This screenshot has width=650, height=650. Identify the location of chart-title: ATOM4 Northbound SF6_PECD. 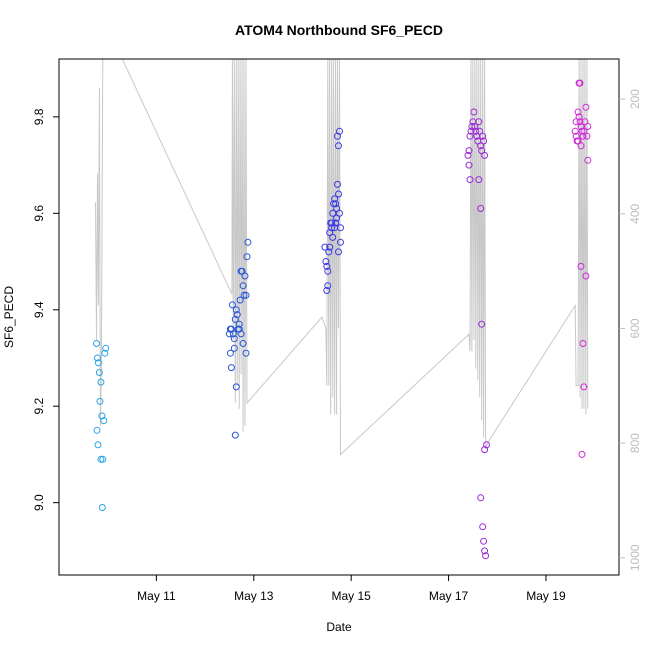
(339, 30).